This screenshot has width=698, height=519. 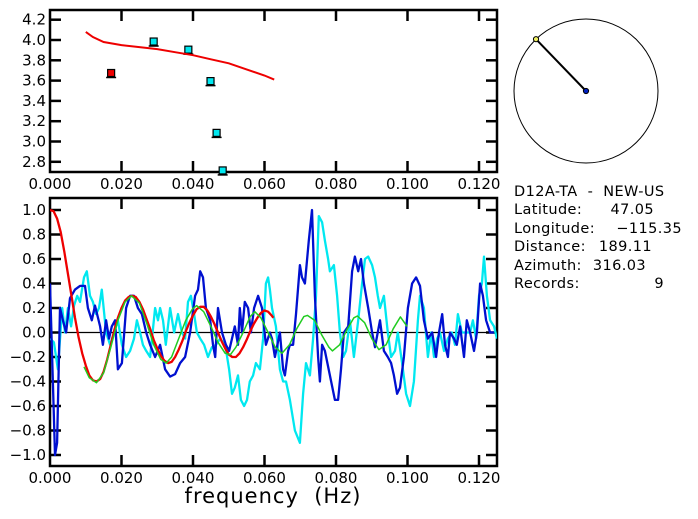 I want to click on y-tick-label: 3.2, so click(x=34, y=121).